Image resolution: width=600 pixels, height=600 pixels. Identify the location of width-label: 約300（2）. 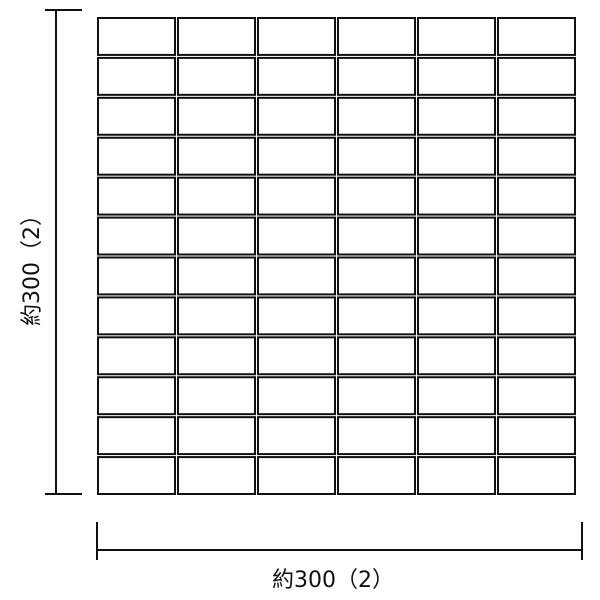
(333, 580).